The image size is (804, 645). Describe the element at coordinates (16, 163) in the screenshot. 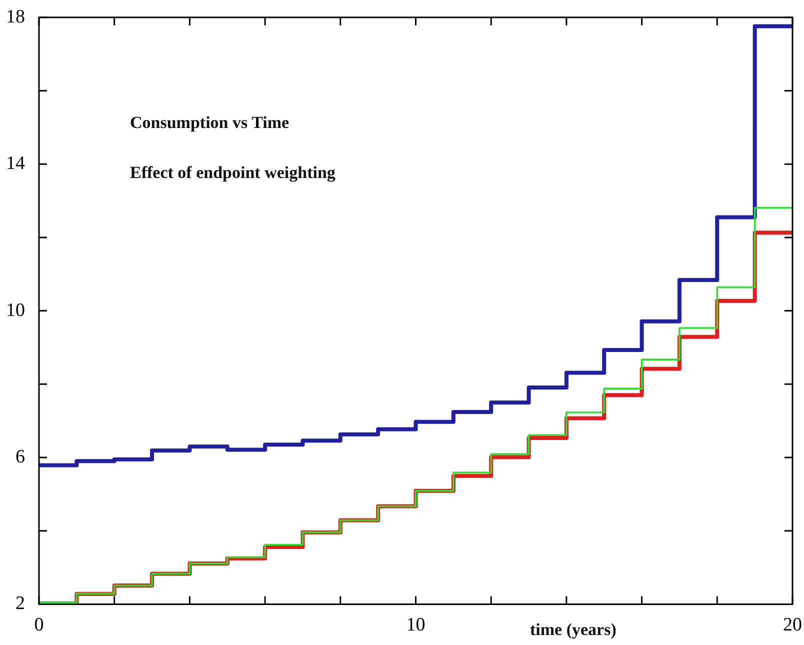

I see `y-tick-label: 14` at that location.